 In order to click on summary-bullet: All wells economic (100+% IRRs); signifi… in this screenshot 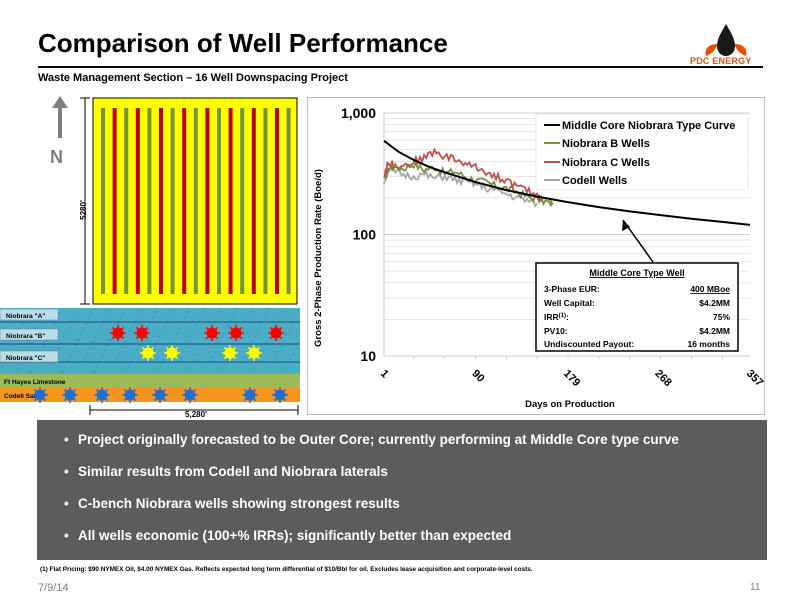, I will do `click(371, 542)`.